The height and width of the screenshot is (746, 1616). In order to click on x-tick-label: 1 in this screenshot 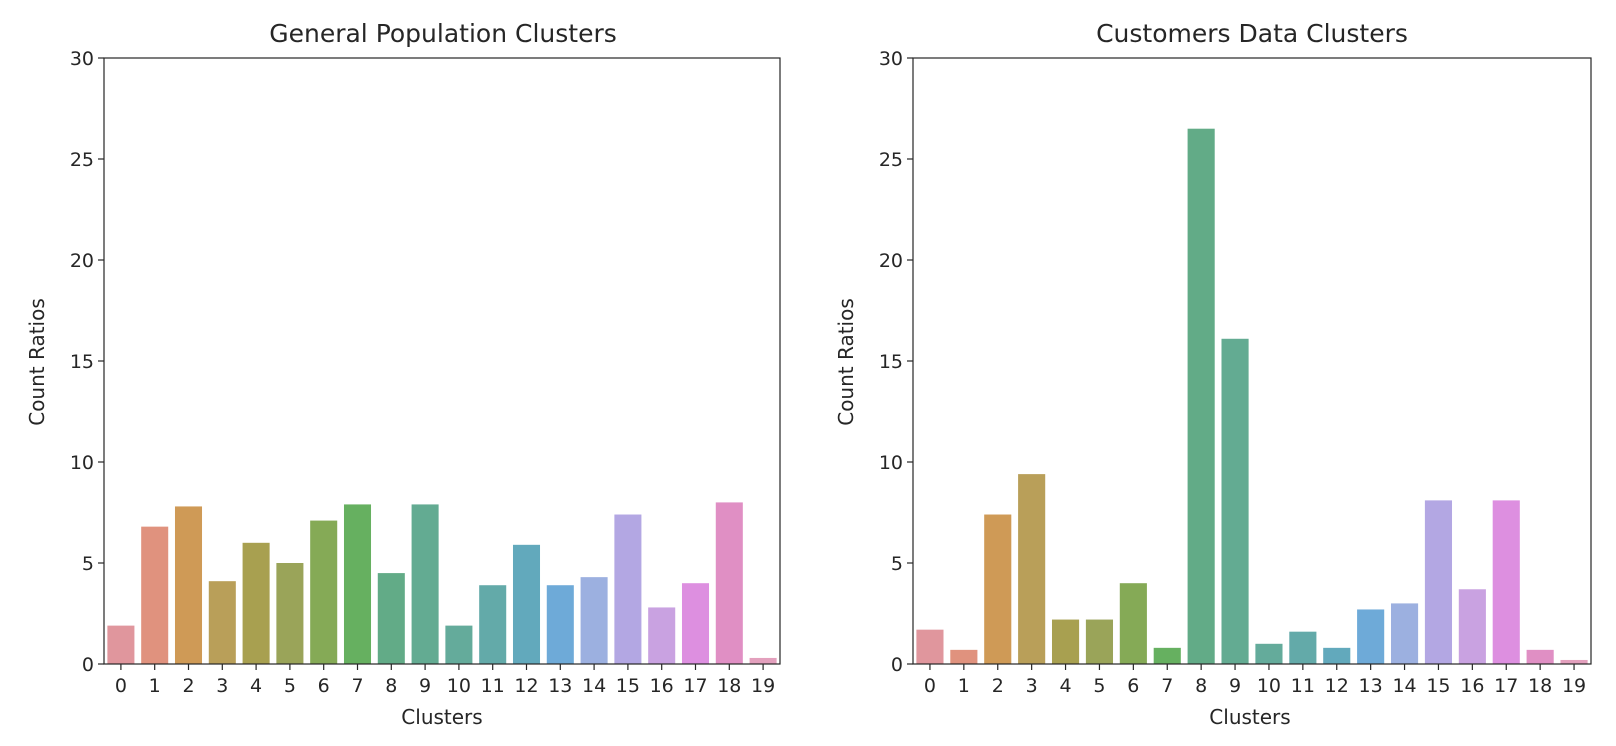, I will do `click(964, 686)`.